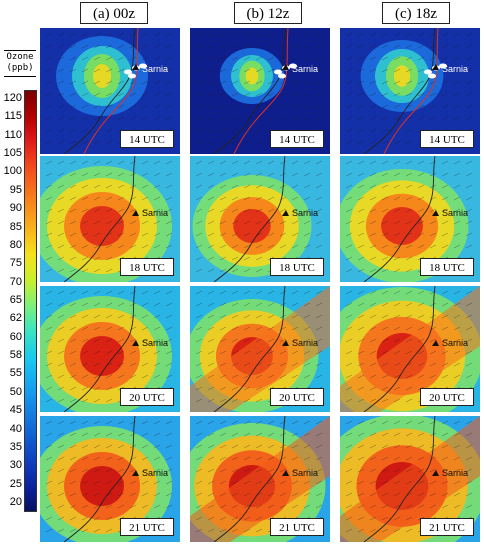 This screenshot has height=550, width=484. What do you see at coordinates (15, 189) in the screenshot?
I see `colorbar-tick-label: 95` at bounding box center [15, 189].